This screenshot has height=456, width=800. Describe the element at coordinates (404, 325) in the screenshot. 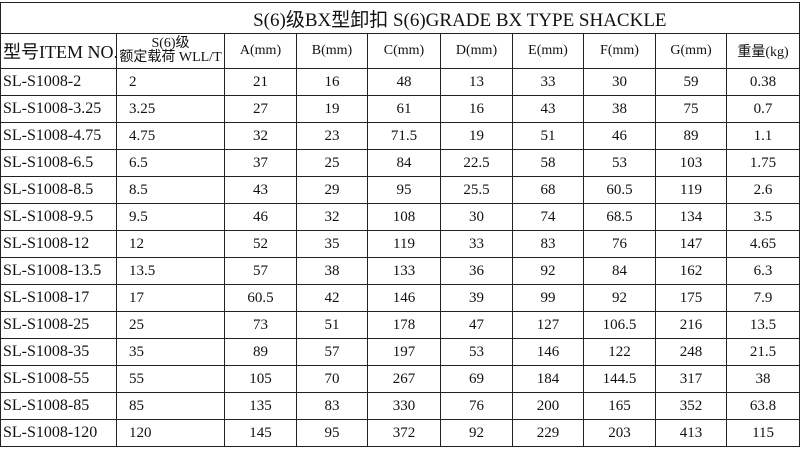

I see `cell-c: 178` at that location.